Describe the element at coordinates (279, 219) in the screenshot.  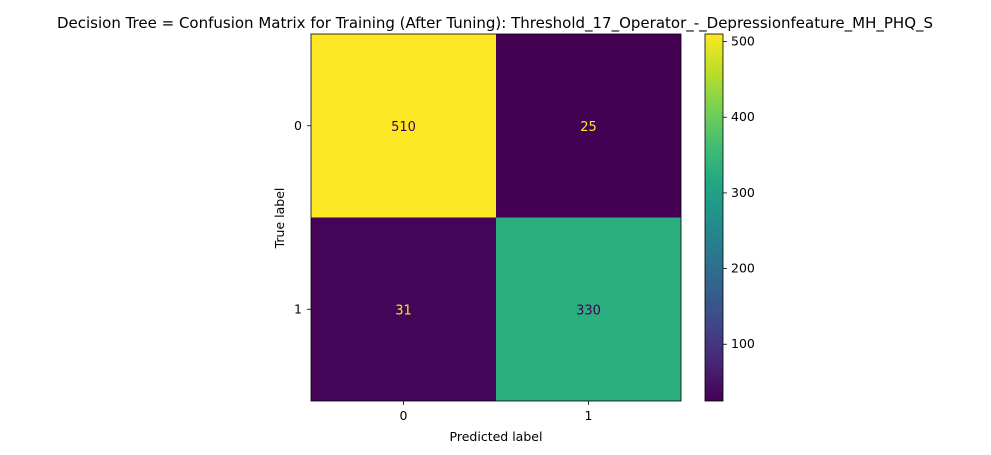
I see `y-axis-label: True label` at that location.